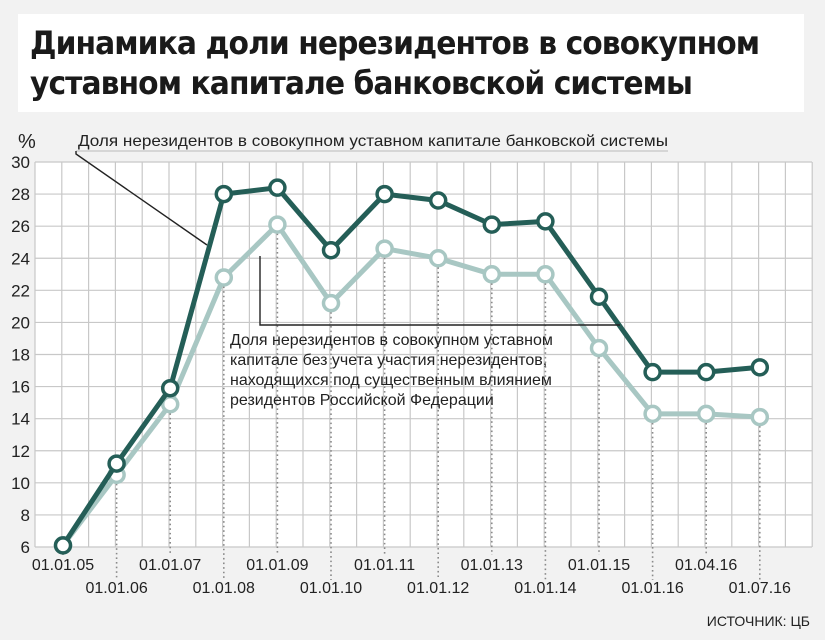 Image resolution: width=825 pixels, height=640 pixels. Describe the element at coordinates (391, 380) in the screenshot. I see `legend-series-2-label-line: находящихся под существенным влиянием` at that location.